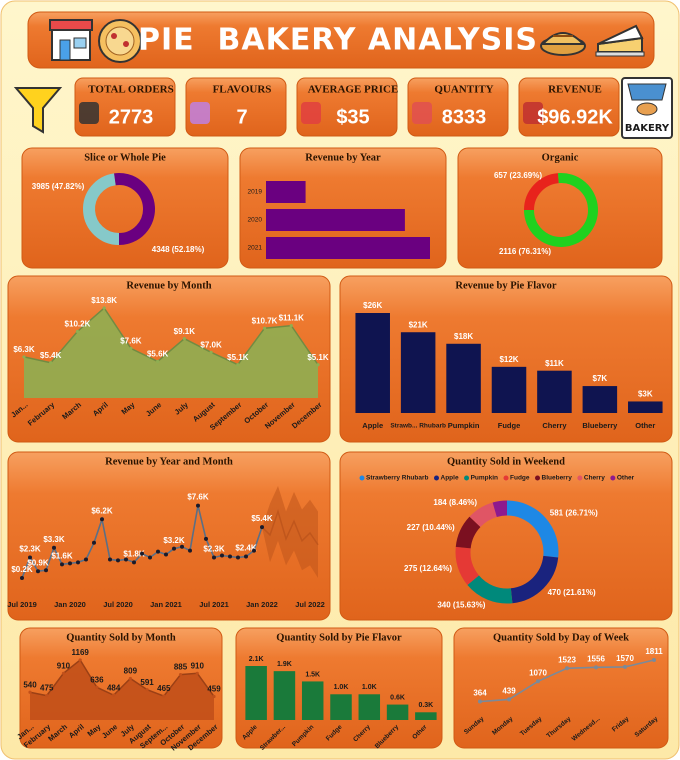 The image size is (680, 760). Describe the element at coordinates (464, 425) in the screenshot. I see `x-tick-label: Pumpkin` at that location.